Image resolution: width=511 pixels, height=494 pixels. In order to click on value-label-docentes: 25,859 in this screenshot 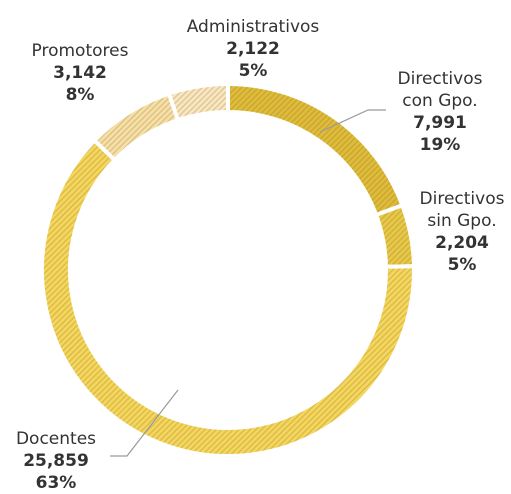, I will do `click(56, 461)`.